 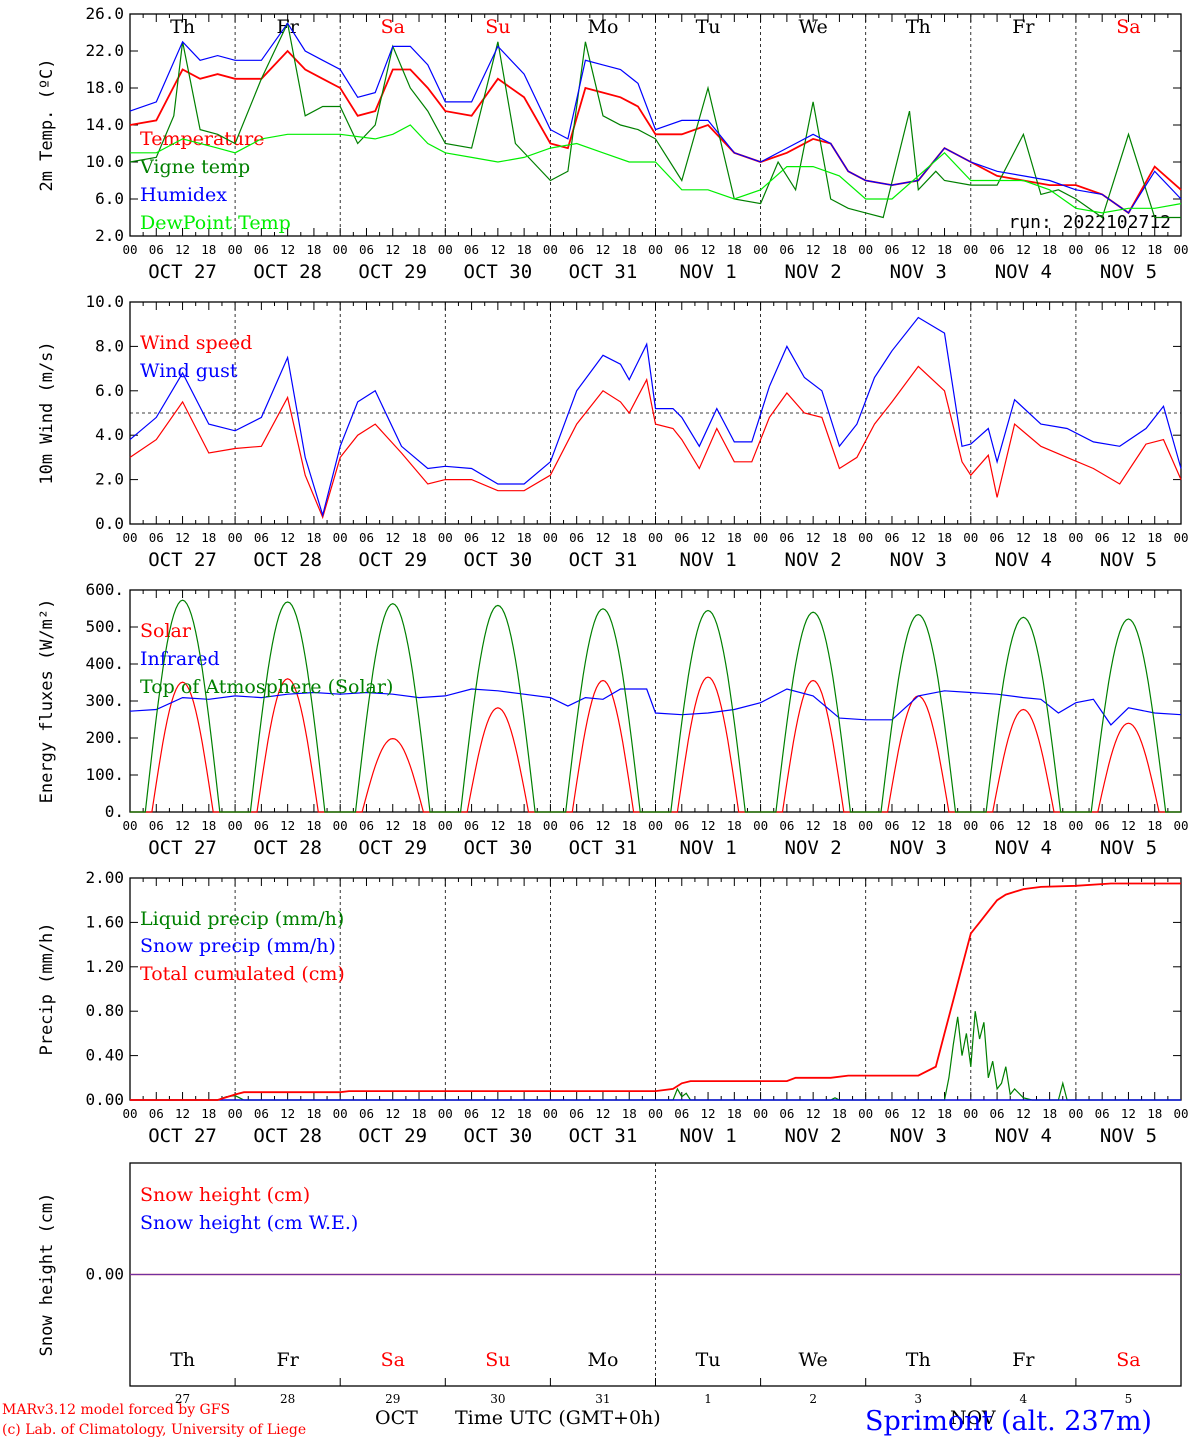 I want to click on y-tick-label: 500., so click(x=104, y=626).